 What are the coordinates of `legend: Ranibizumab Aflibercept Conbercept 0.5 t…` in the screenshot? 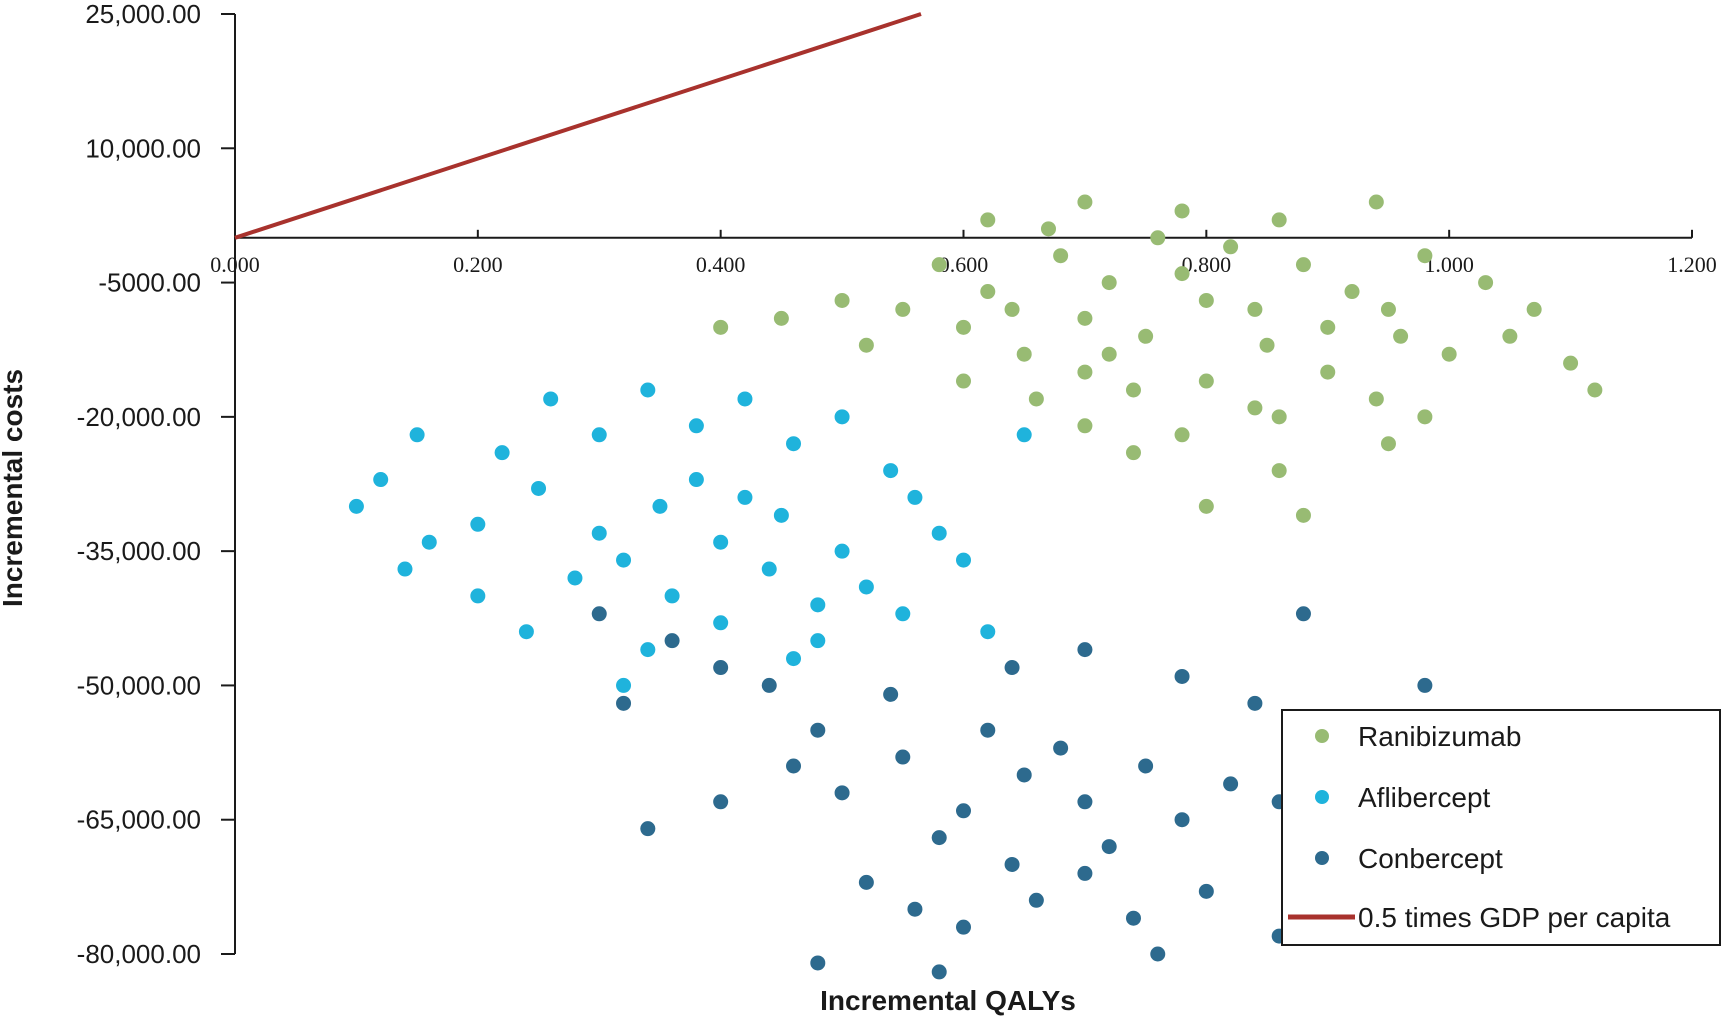 It's located at (1501, 827).